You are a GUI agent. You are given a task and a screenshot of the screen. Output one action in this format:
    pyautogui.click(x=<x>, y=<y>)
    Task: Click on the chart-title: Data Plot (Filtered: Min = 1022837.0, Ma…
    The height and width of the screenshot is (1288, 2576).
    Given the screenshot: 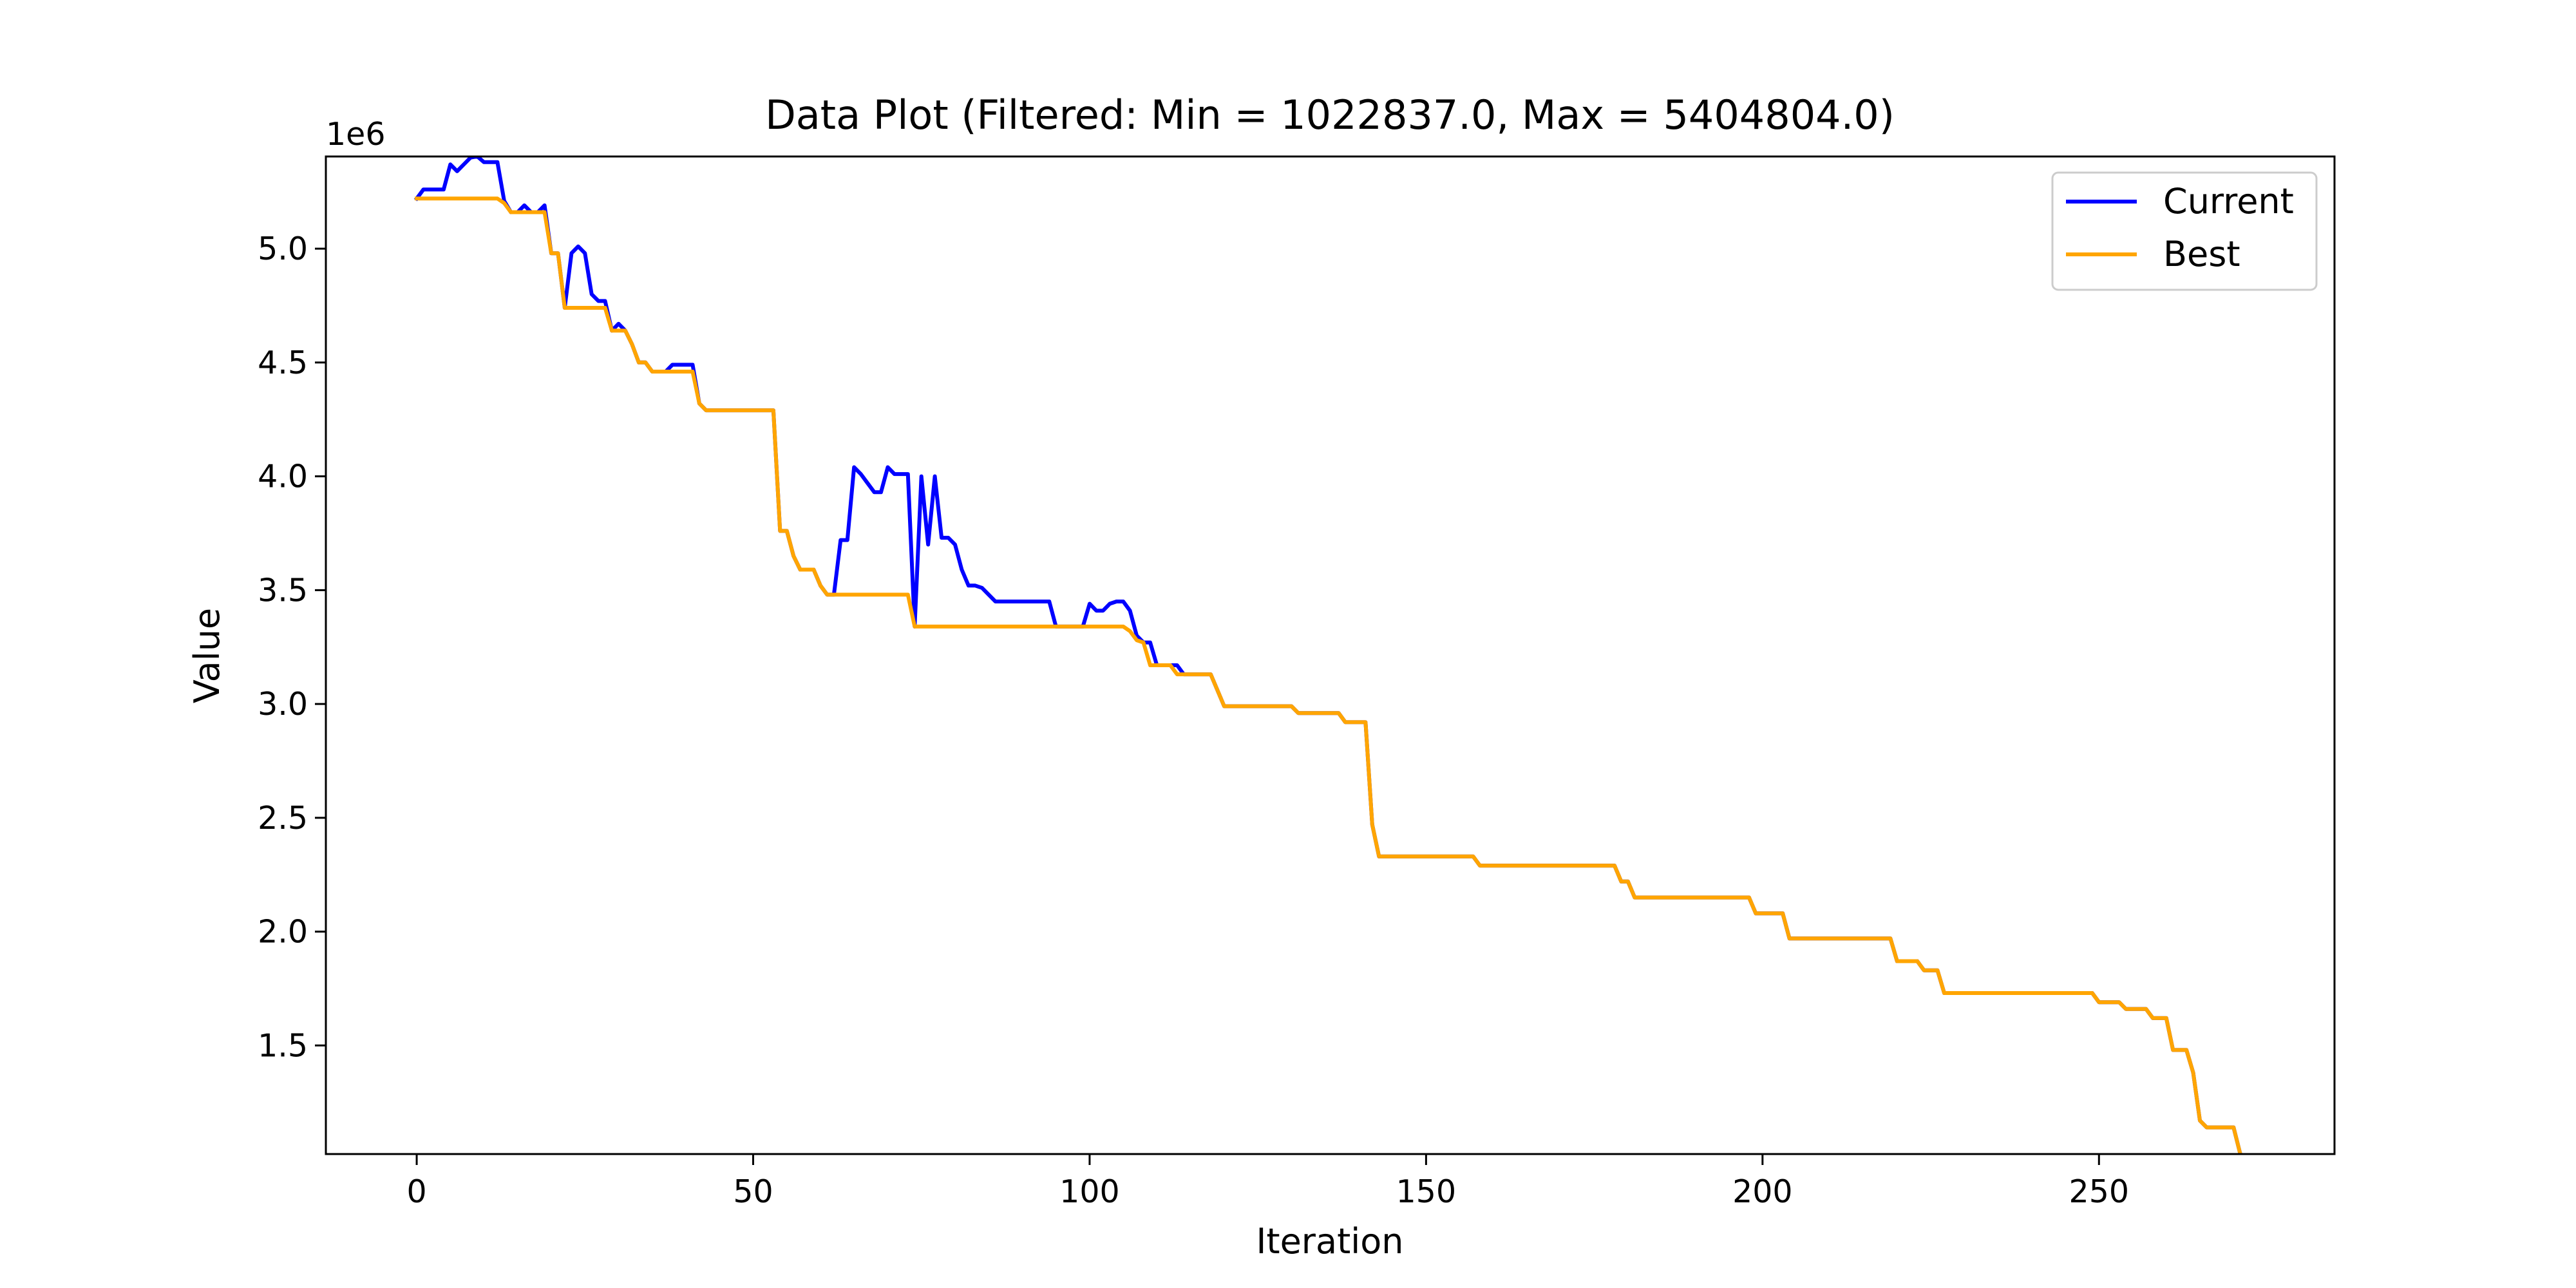 What is the action you would take?
    pyautogui.click(x=1330, y=115)
    